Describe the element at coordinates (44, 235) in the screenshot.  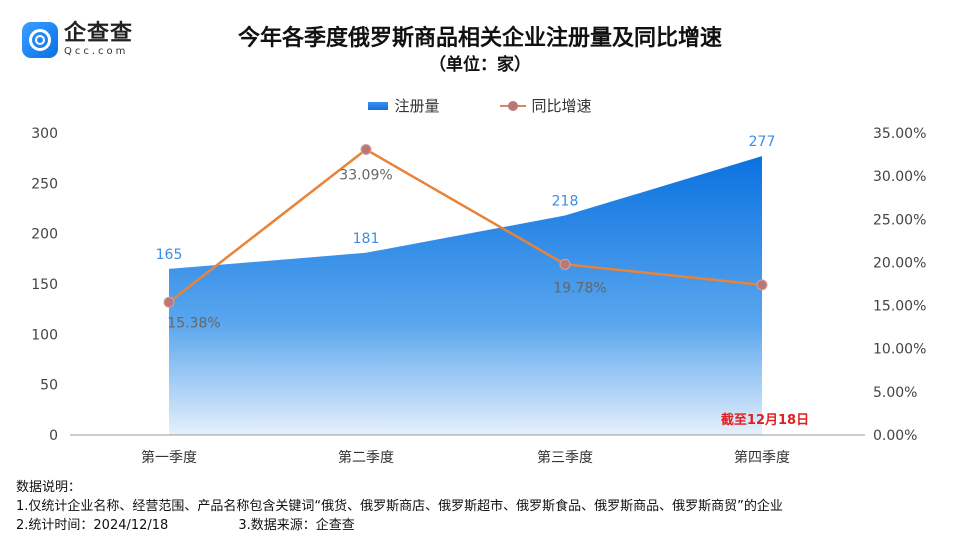
I see `y-left-tick-label: 200` at that location.